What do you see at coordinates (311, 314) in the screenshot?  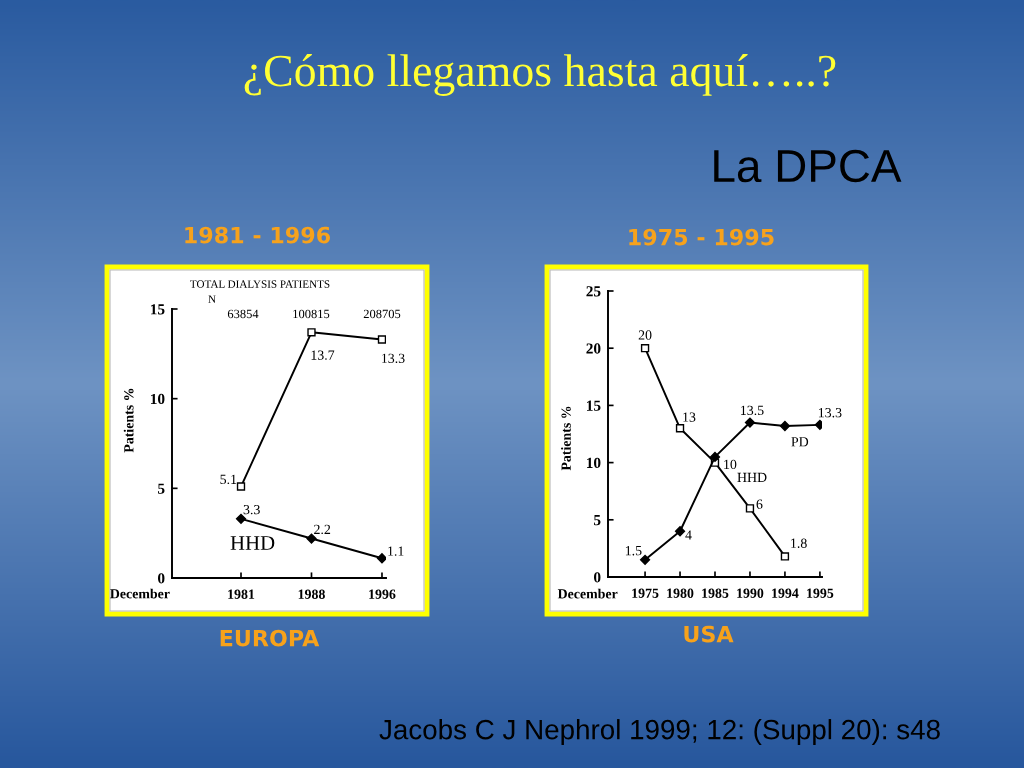 I see `annotation: 100815` at bounding box center [311, 314].